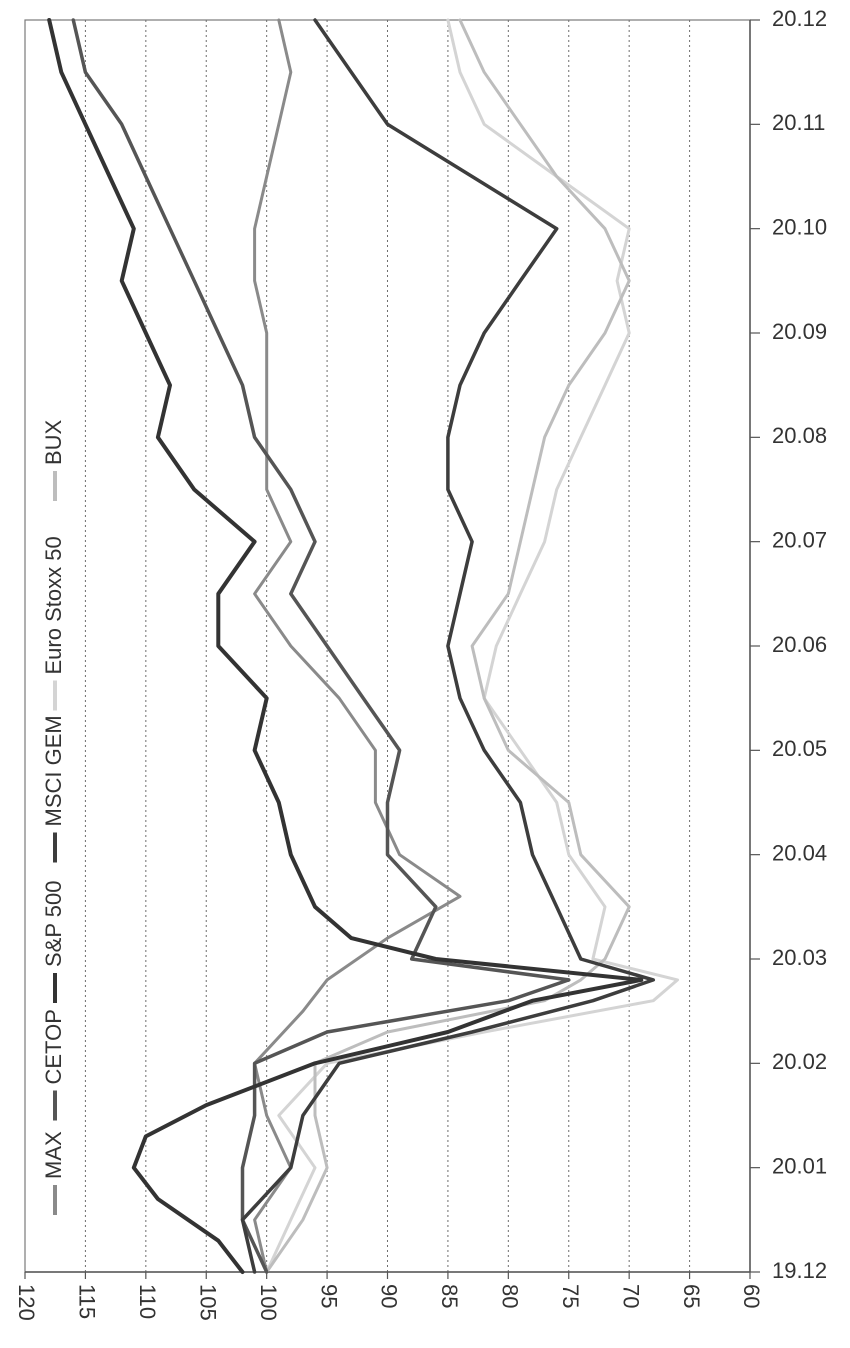  What do you see at coordinates (53, 1155) in the screenshot?
I see `legend-label: MAX` at bounding box center [53, 1155].